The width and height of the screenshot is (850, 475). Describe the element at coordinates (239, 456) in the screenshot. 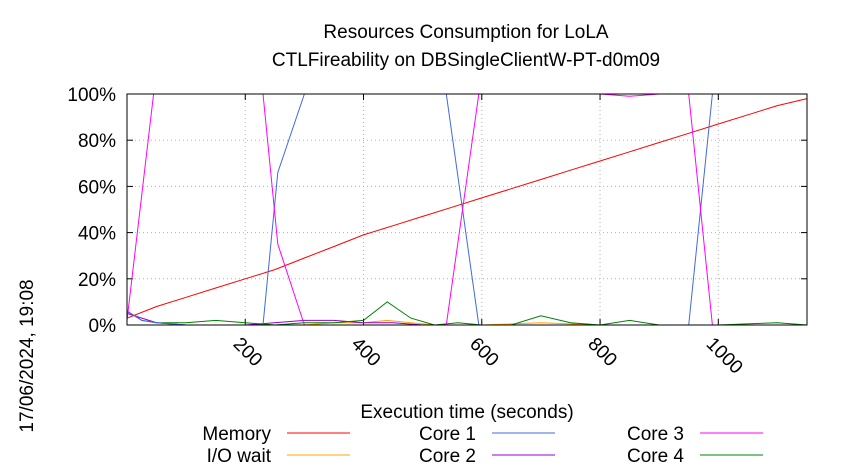

I see `legend-label-i-o-wait: I/O wait` at that location.